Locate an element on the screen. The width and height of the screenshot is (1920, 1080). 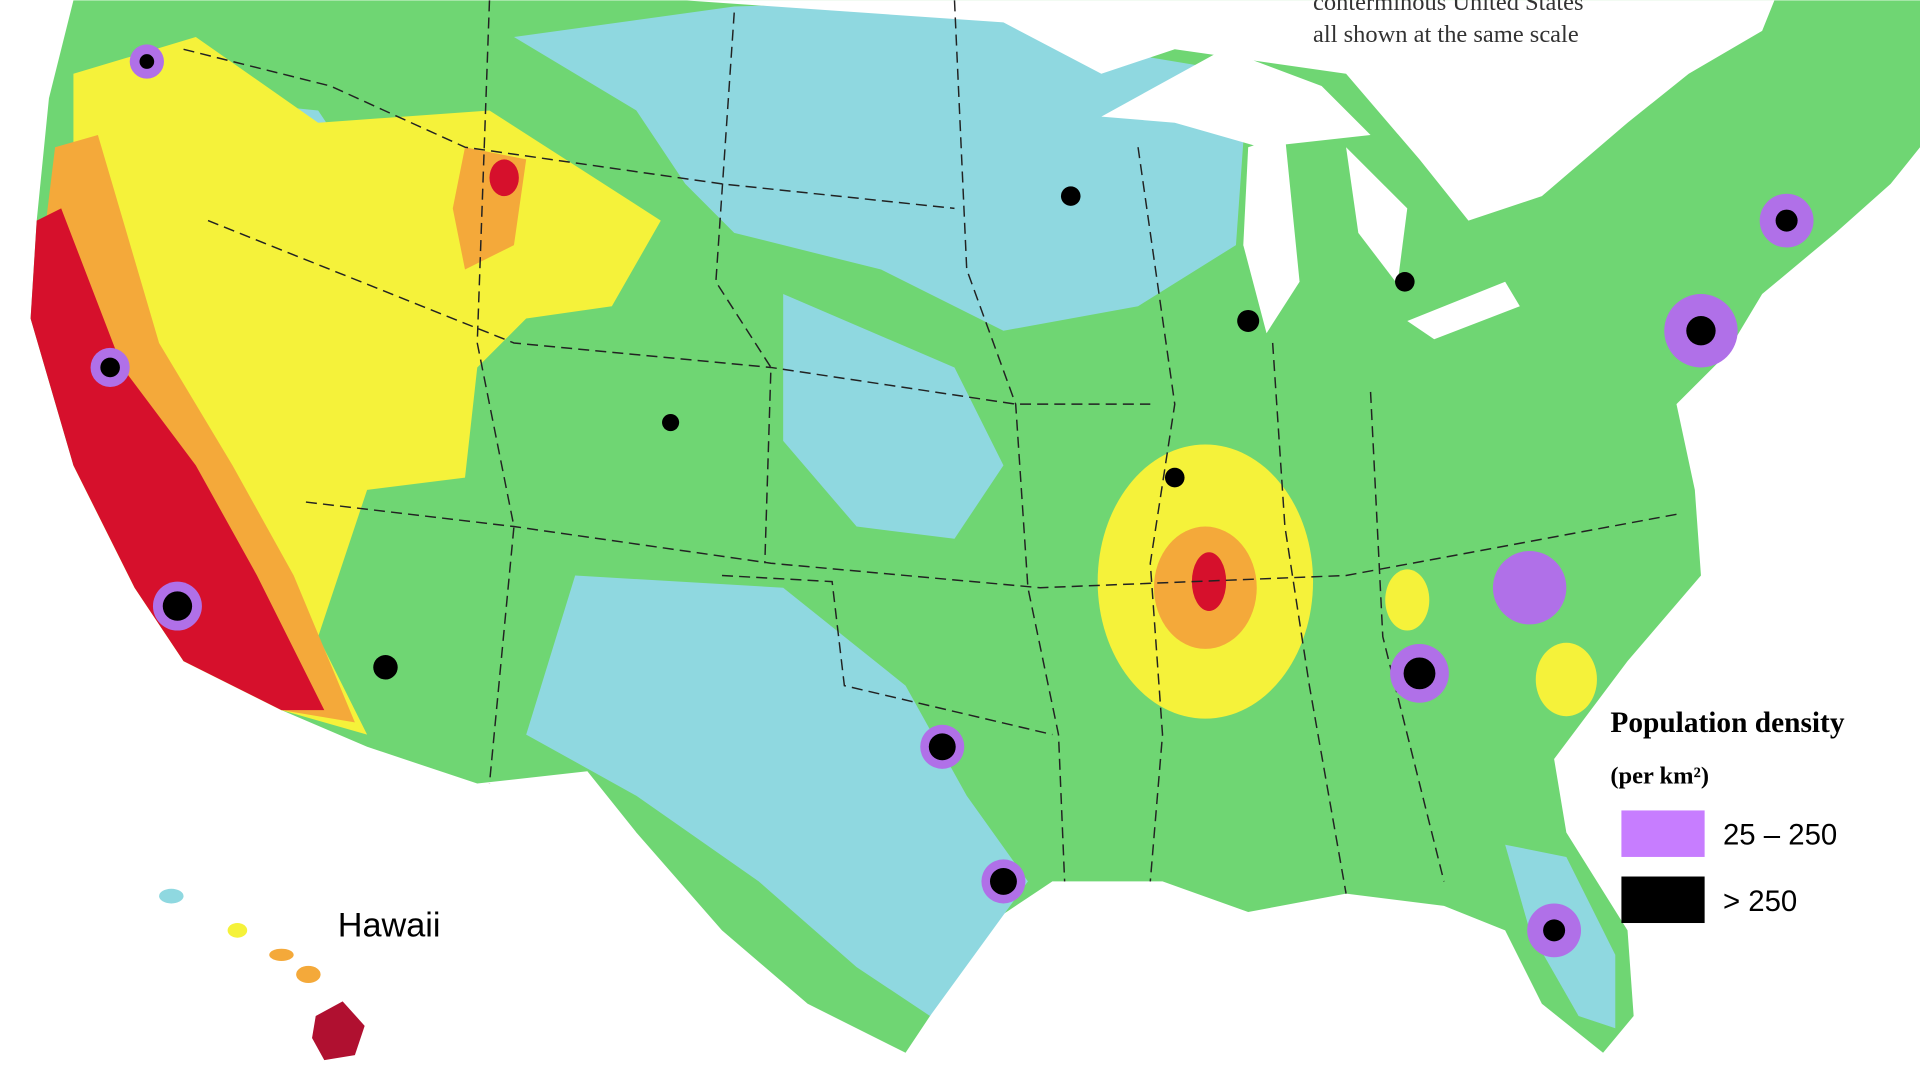
lake-superior is located at coordinates (1236, 98).